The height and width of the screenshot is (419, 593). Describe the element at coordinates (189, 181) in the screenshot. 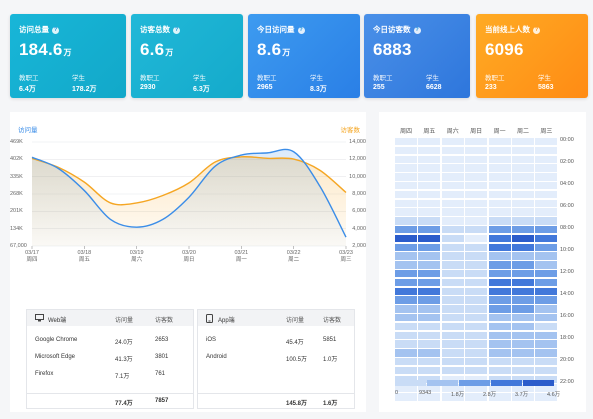

I see `visitors-line` at that location.